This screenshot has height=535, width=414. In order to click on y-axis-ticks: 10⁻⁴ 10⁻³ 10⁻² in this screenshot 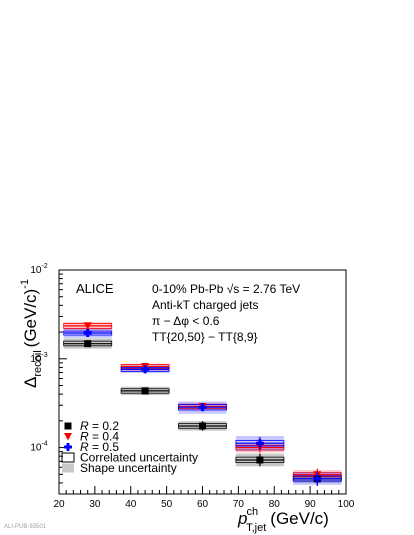, I will do `click(48, 379)`.